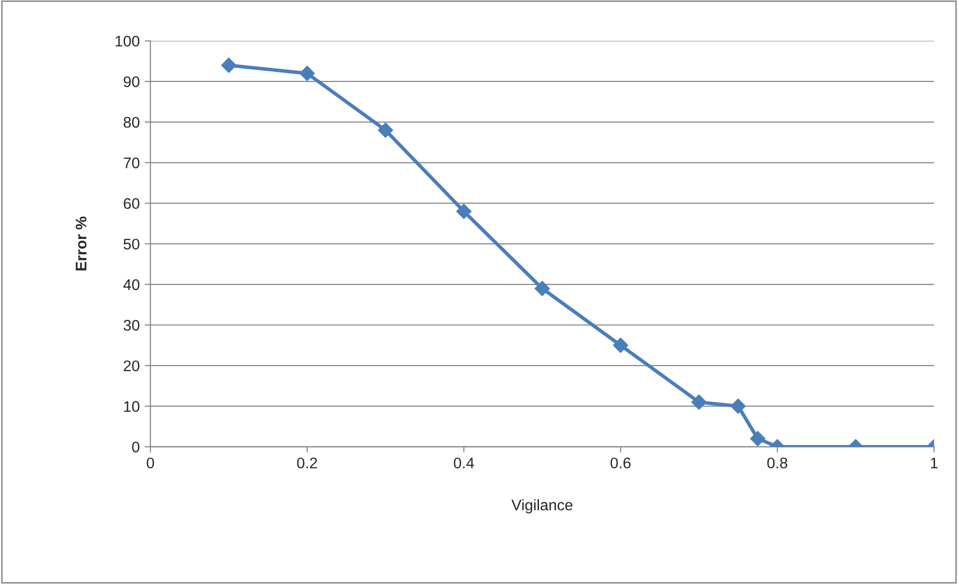 The image size is (958, 584). I want to click on x-axis-title: Vigilance, so click(541, 506).